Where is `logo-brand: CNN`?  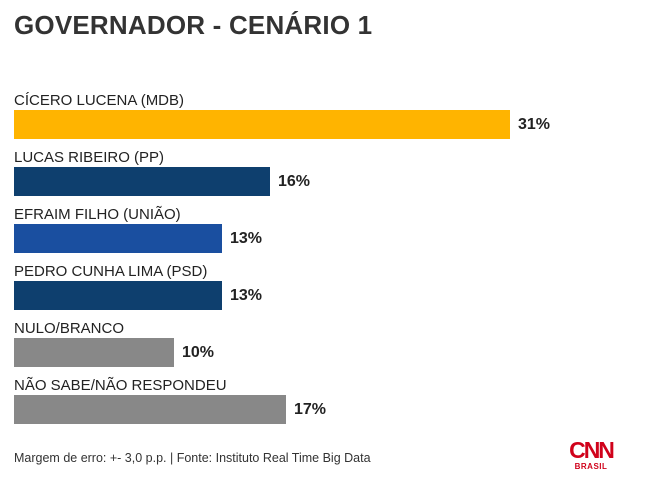
logo-brand: CNN is located at coordinates (592, 450).